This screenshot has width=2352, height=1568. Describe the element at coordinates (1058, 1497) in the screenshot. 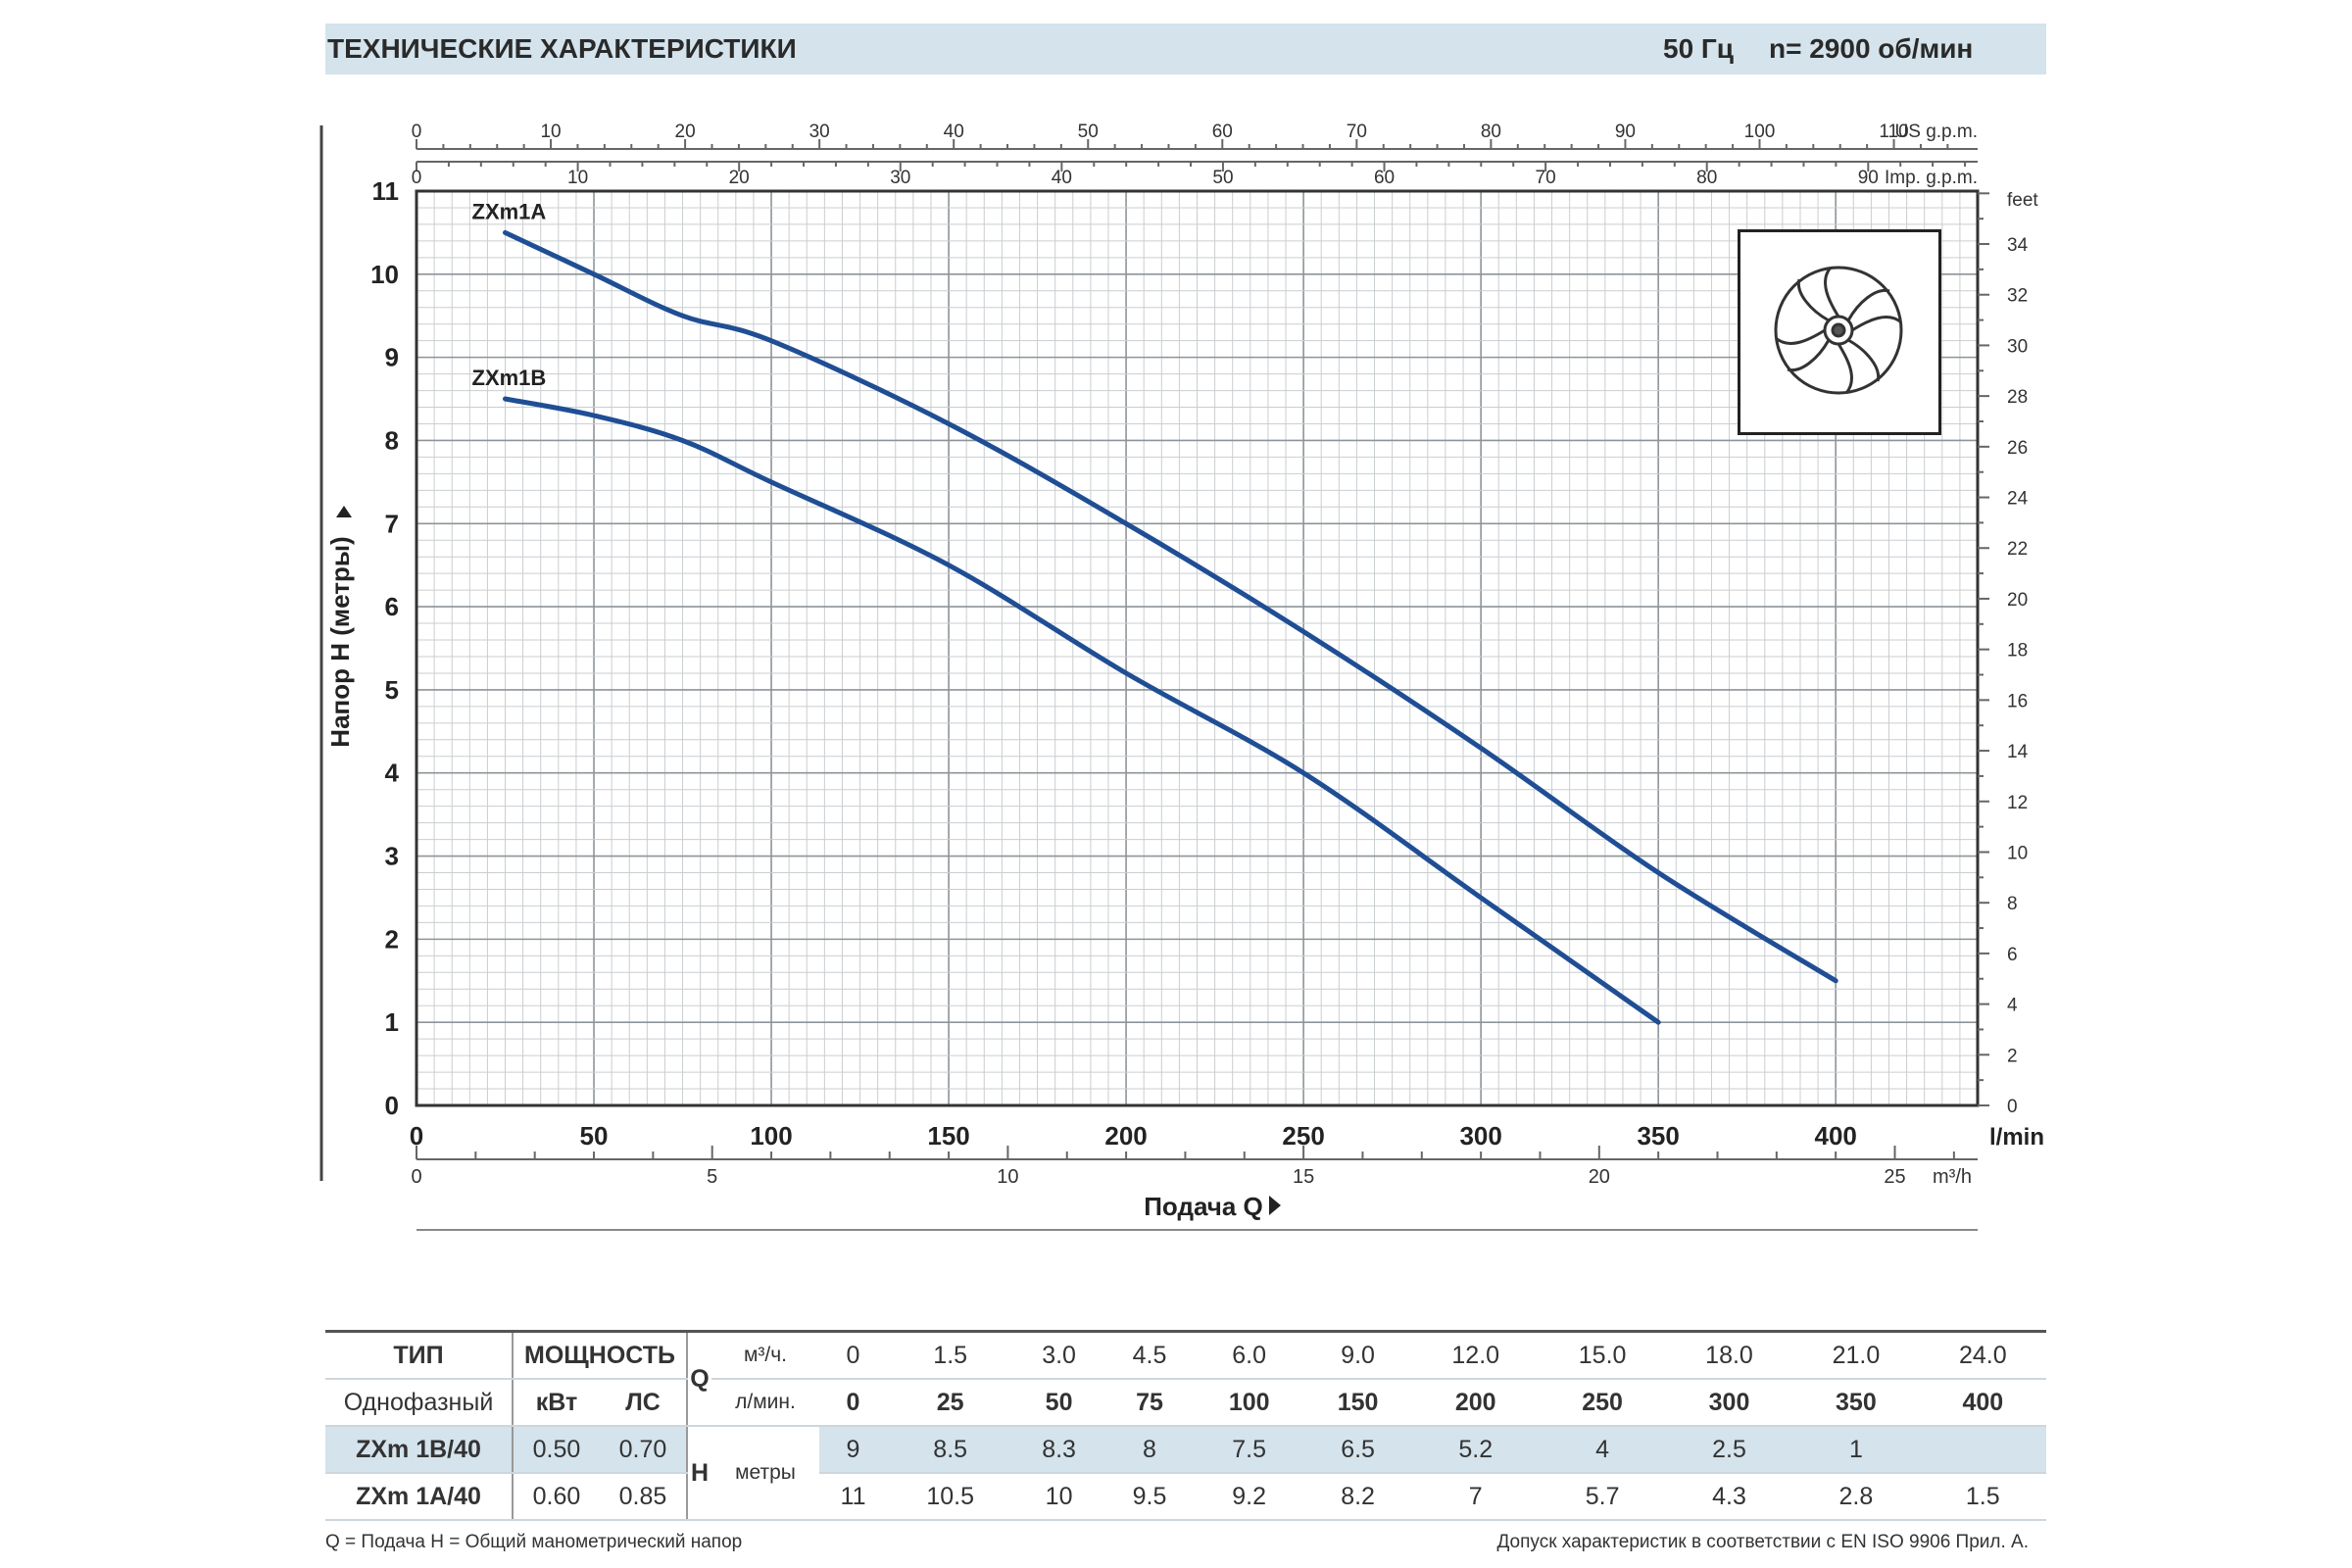

I see `head-value: 10` at that location.